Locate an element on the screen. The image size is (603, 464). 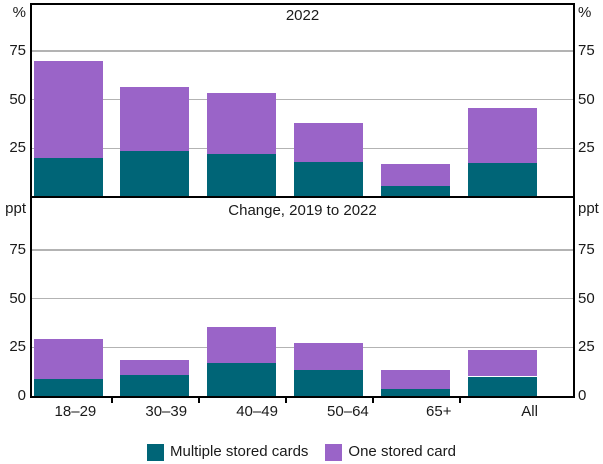
x-axis-label: 65+ is located at coordinates (439, 411).